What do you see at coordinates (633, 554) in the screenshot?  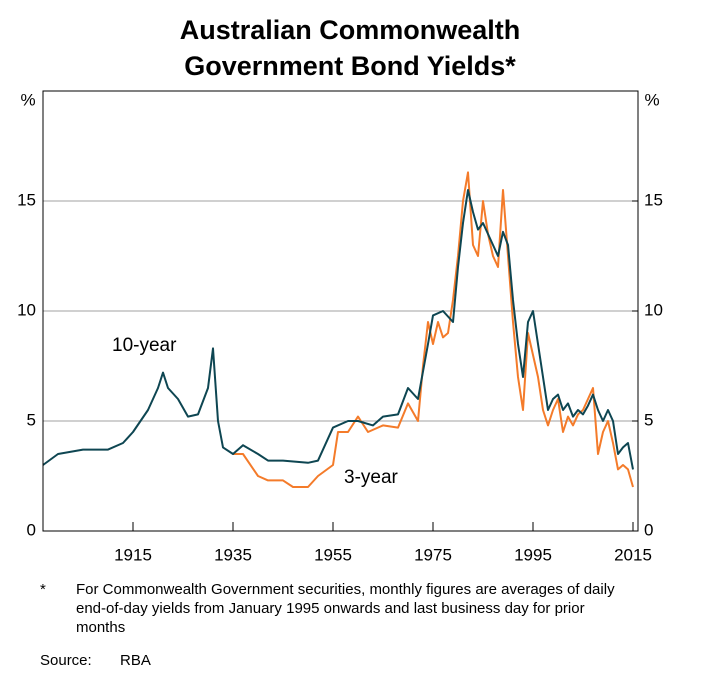 I see `x-tick-label: 2015` at bounding box center [633, 554].